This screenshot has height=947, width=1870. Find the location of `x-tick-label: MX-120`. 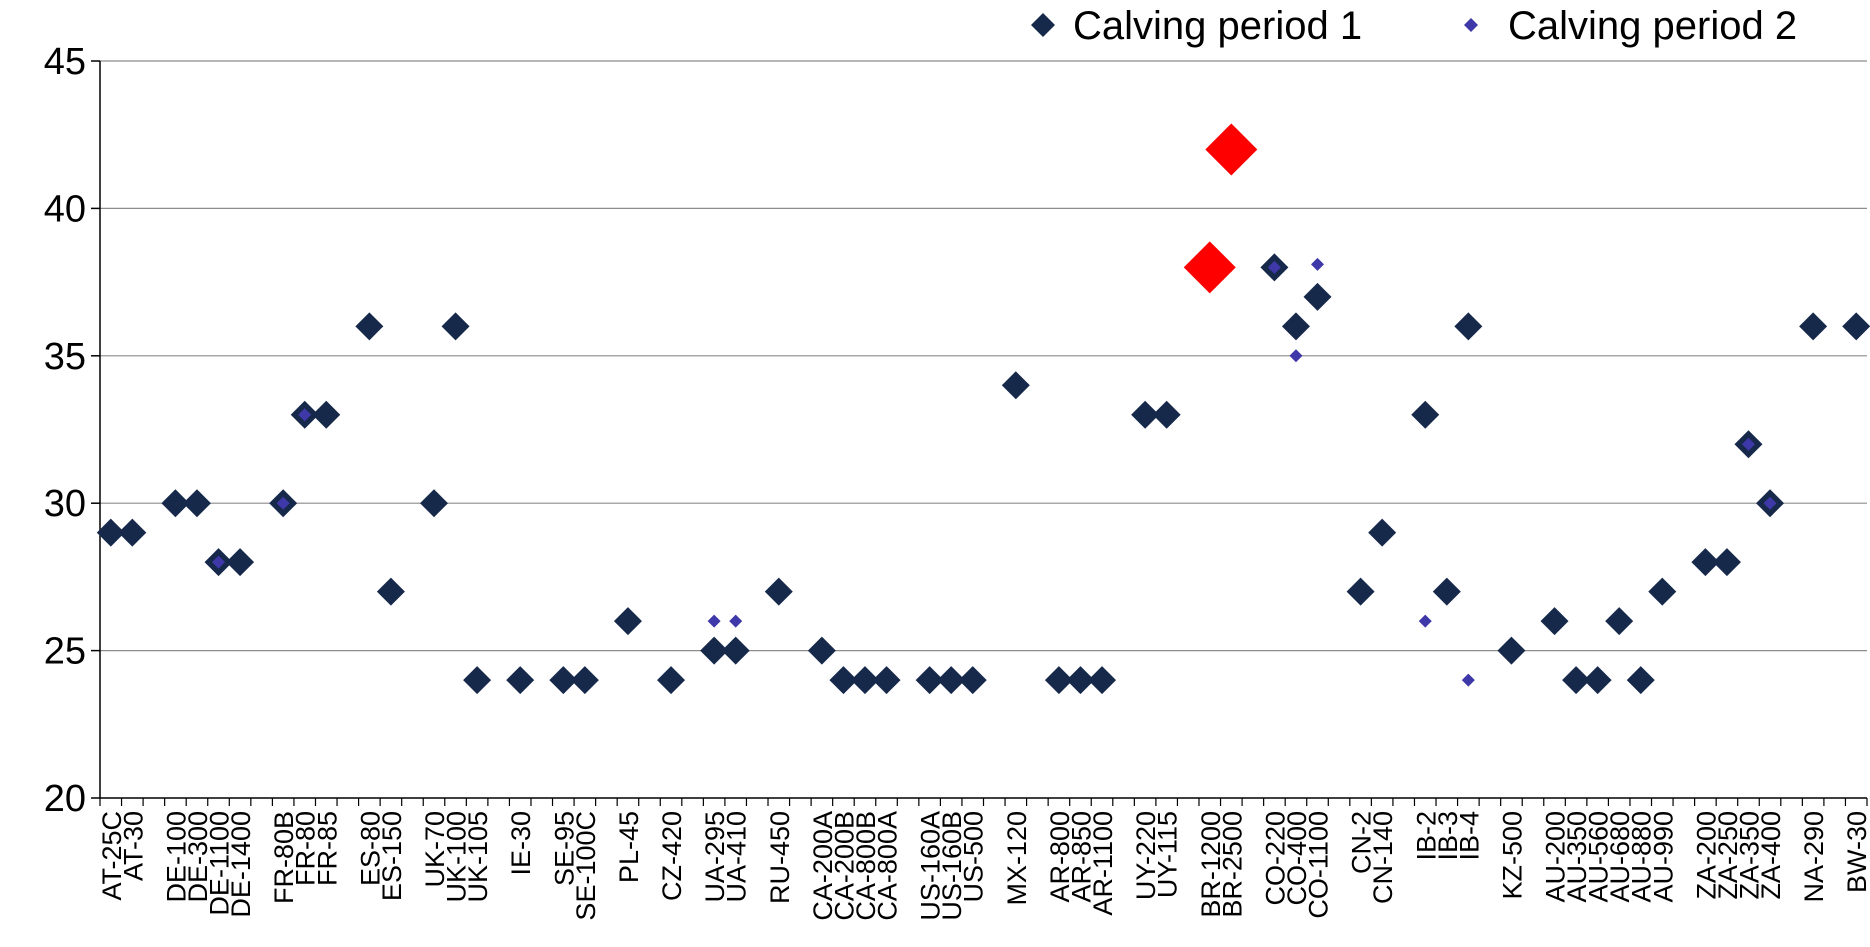

x-tick-label: MX-120 is located at coordinates (1017, 858).